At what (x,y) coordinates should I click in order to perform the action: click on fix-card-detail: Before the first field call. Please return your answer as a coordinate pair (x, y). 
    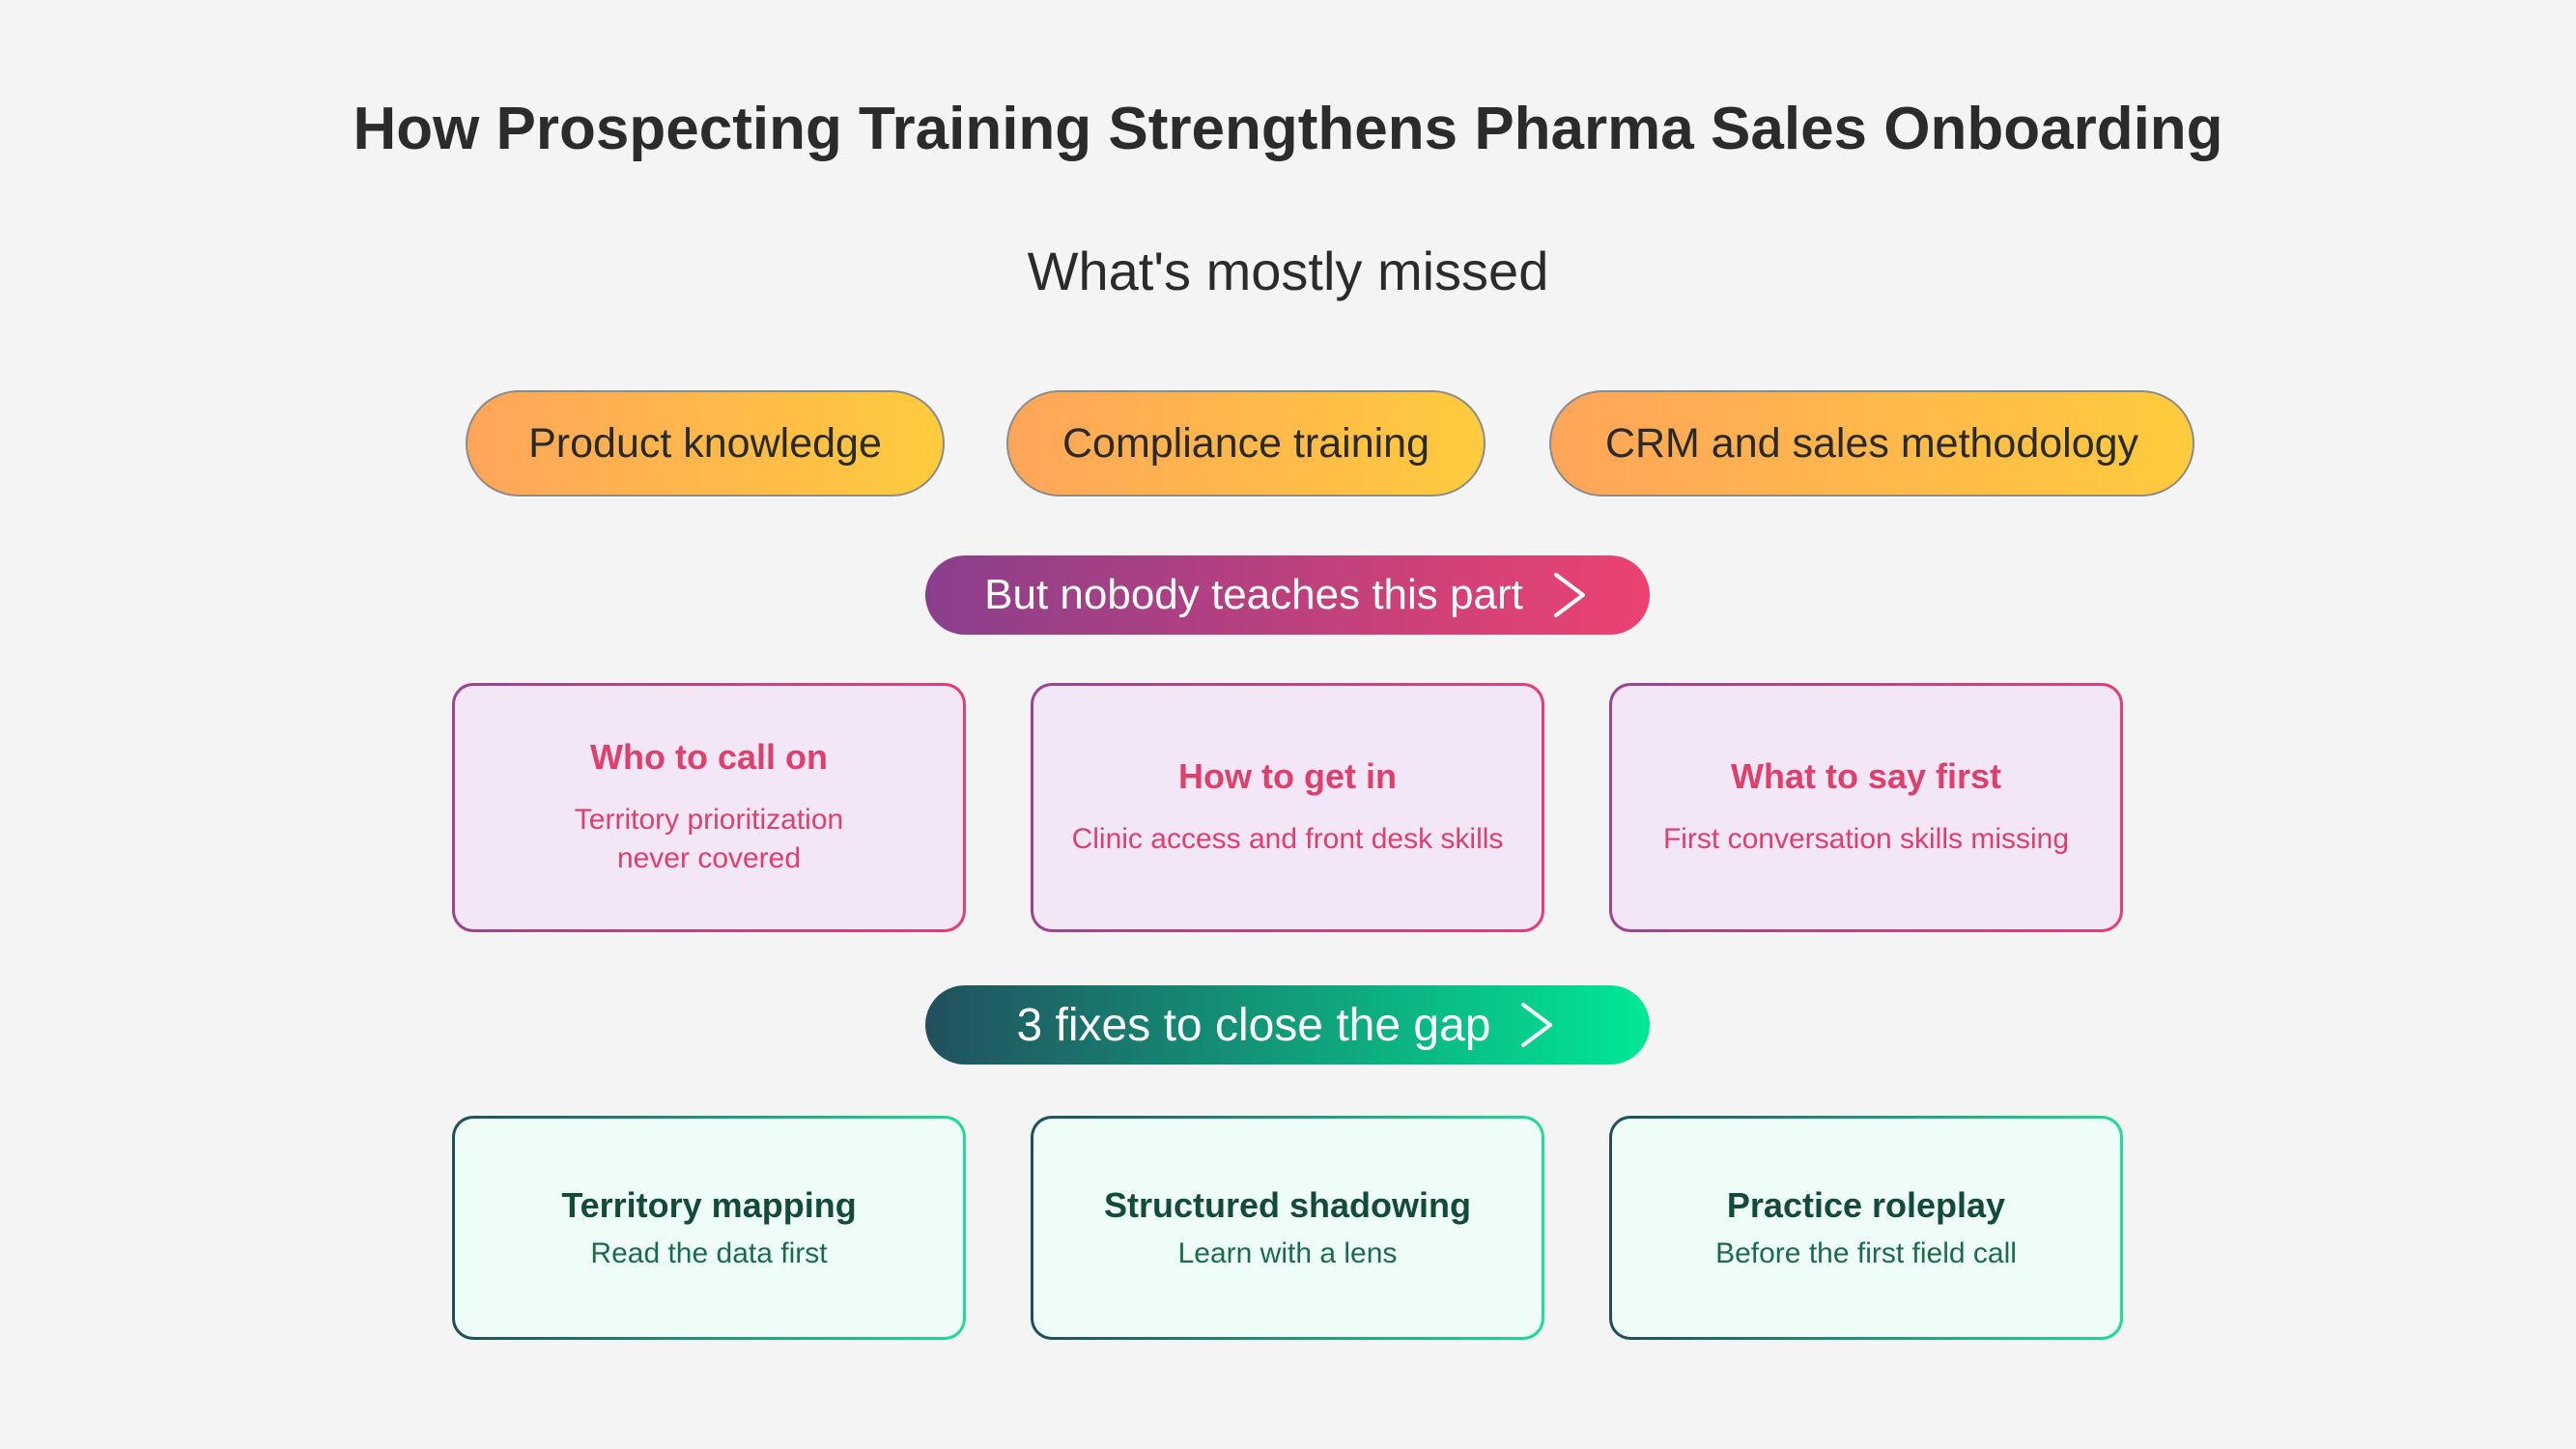
    Looking at the image, I should click on (1866, 1253).